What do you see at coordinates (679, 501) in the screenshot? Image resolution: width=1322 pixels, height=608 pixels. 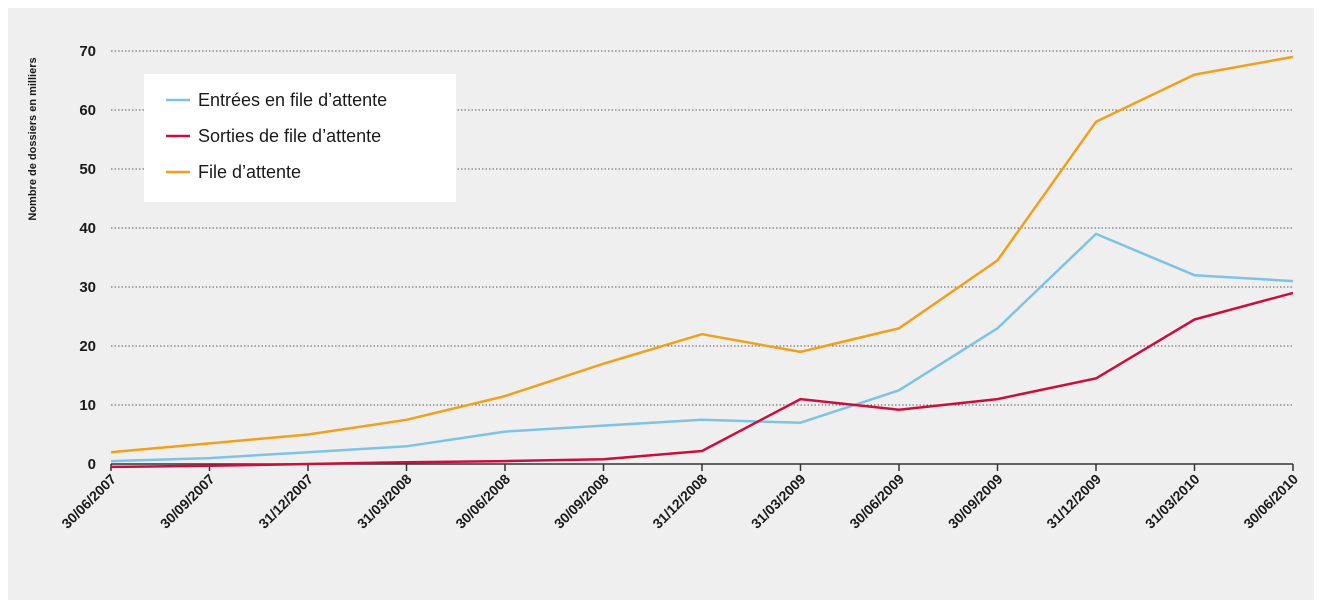 I see `x-tick-label: 31/12/2008` at bounding box center [679, 501].